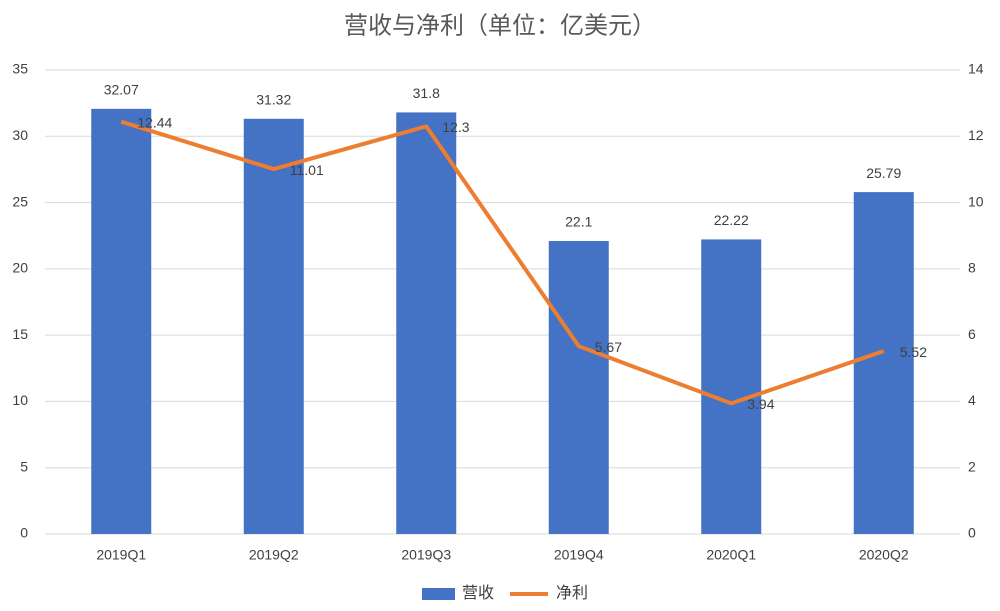  What do you see at coordinates (731, 555) in the screenshot?
I see `x-tick-label: 2020Q1` at bounding box center [731, 555].